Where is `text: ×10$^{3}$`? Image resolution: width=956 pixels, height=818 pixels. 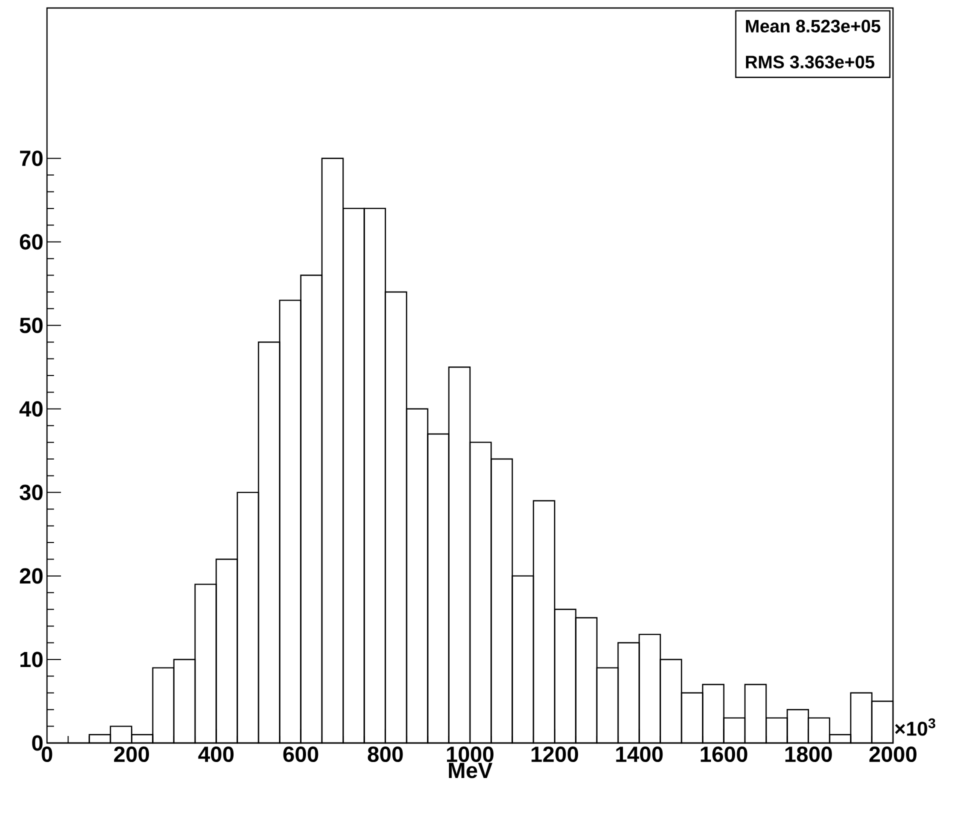
text: ×10$^{3}$ is located at coordinates (915, 727).